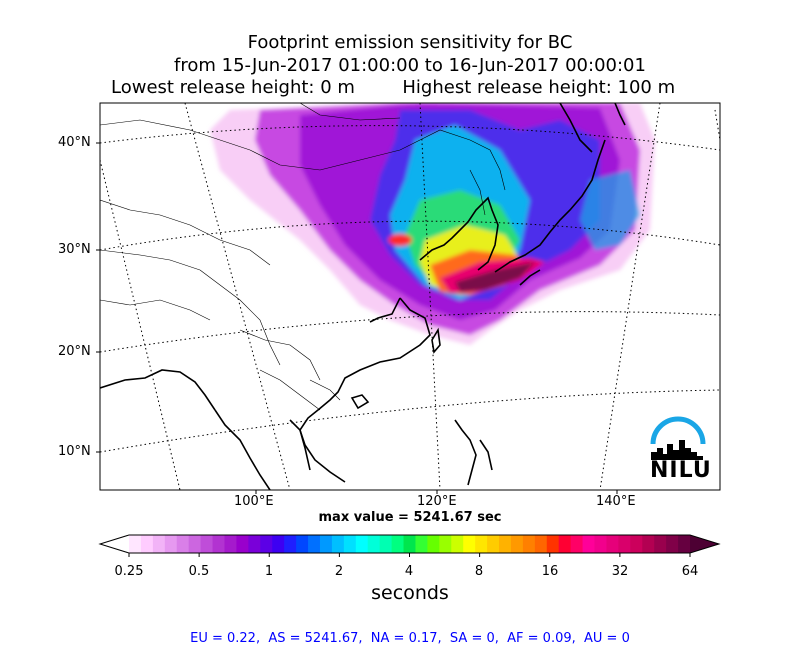  What do you see at coordinates (74, 249) in the screenshot?
I see `lat-label-30n: 30°N` at bounding box center [74, 249].